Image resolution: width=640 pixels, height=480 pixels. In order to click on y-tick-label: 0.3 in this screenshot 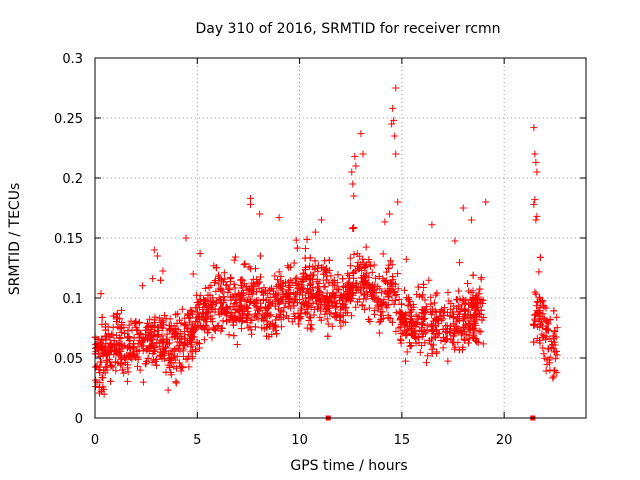, I will do `click(72, 59)`.